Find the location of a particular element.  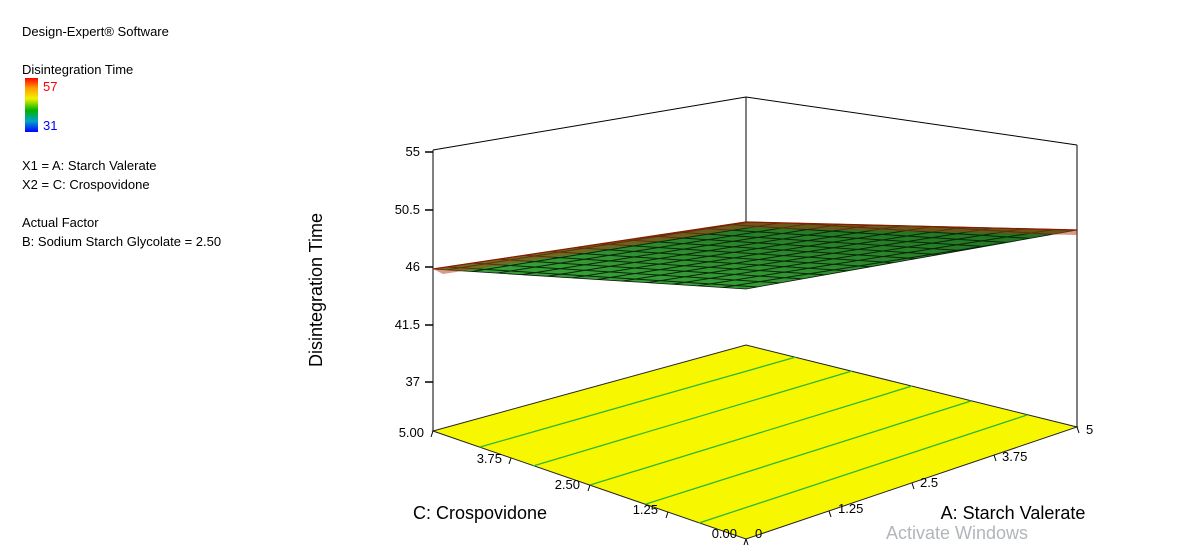

response-surface is located at coordinates (755, 255).